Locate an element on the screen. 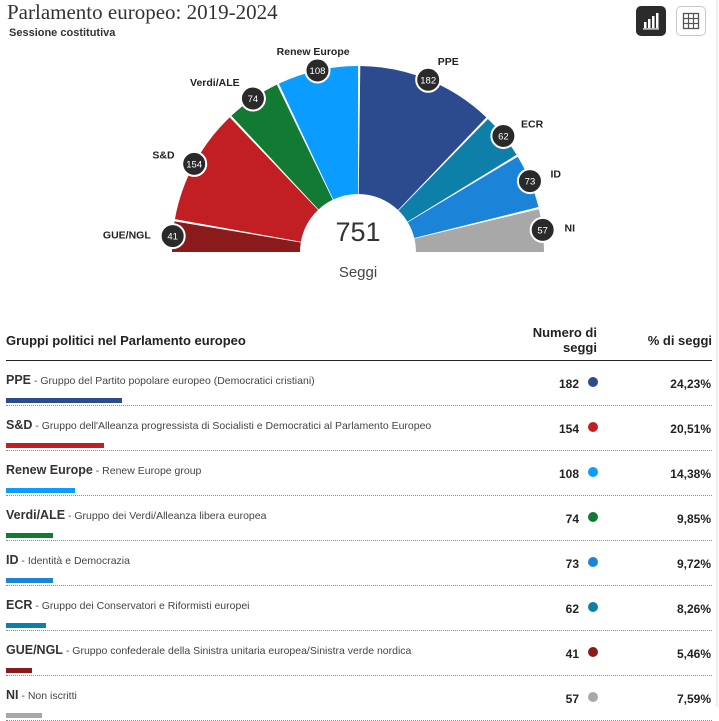 This screenshot has height=721, width=719. seat-badge-verdi-ale is located at coordinates (252, 98).